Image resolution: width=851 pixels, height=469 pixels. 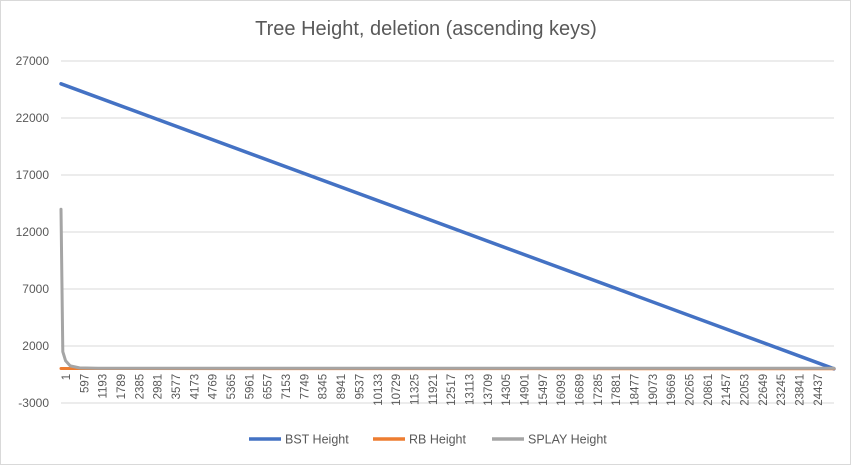 I want to click on x-tick-label: 15497, so click(x=544, y=390).